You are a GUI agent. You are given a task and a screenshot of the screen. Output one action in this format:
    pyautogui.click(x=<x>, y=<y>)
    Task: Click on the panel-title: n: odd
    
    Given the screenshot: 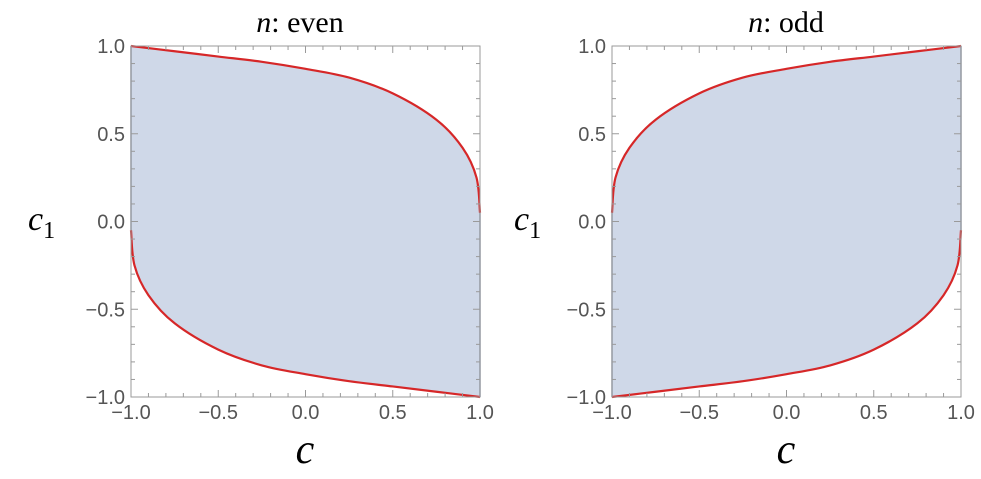 What is the action you would take?
    pyautogui.click(x=786, y=22)
    